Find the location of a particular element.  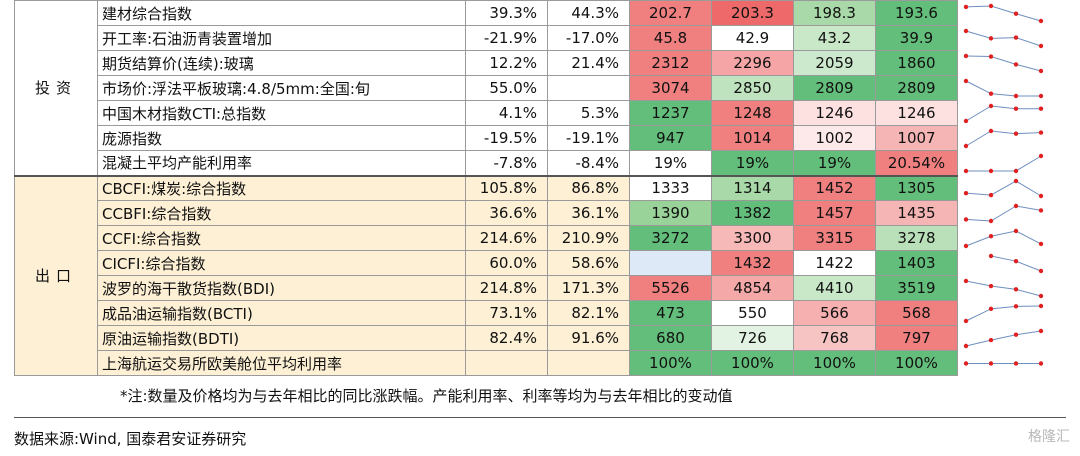

value-cell: 1237 is located at coordinates (670, 113).